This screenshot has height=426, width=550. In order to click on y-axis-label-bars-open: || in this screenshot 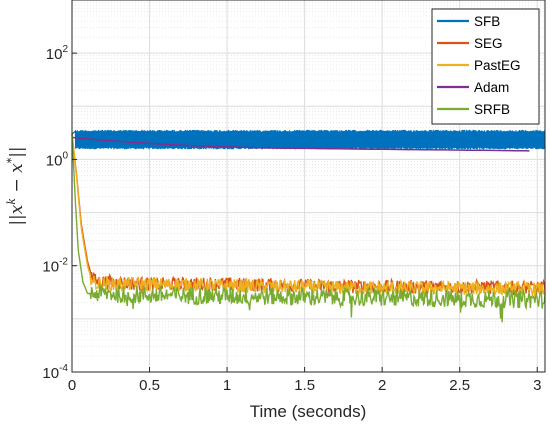, I will do `click(17, 219)`.